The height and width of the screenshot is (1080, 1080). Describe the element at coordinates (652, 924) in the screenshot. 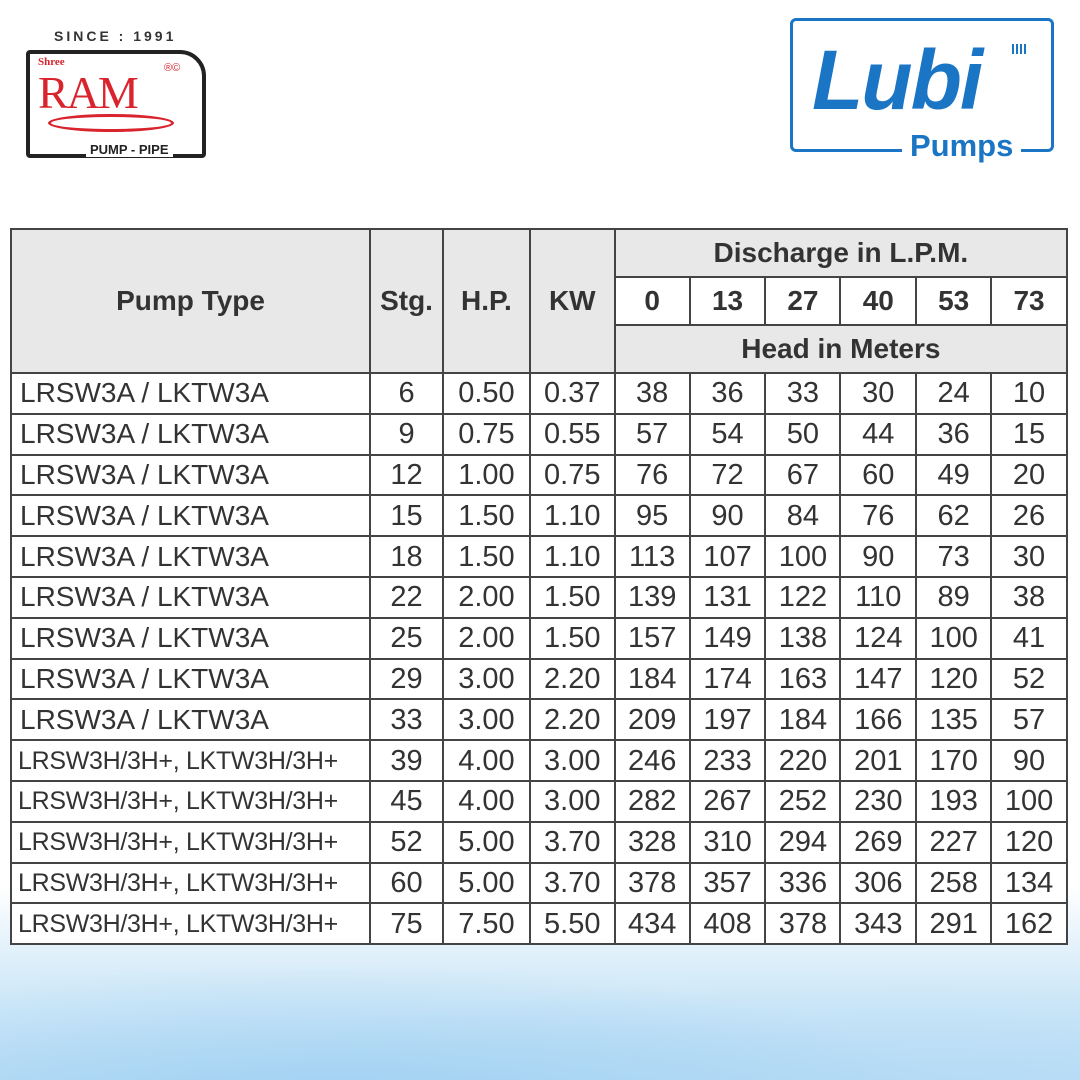

I see `cell-head: 434` at that location.